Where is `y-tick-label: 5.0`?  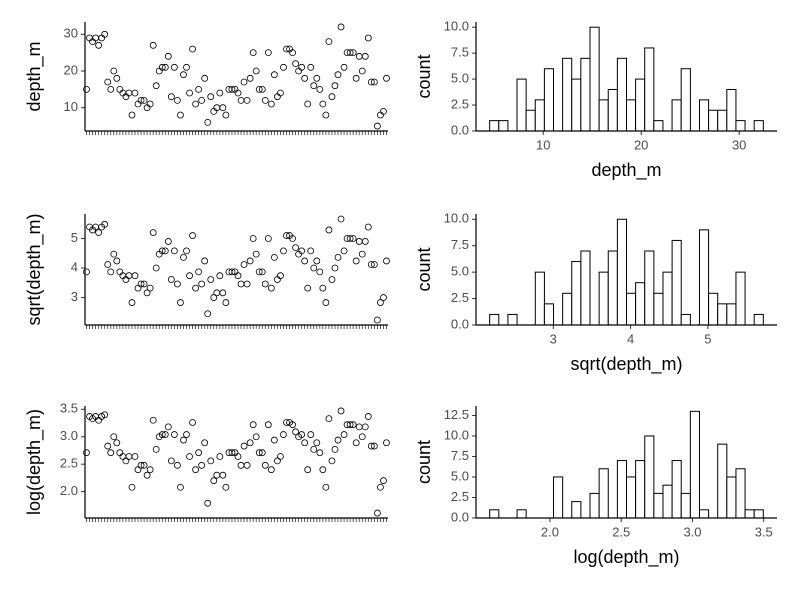 y-tick-label: 5.0 is located at coordinates (460, 78).